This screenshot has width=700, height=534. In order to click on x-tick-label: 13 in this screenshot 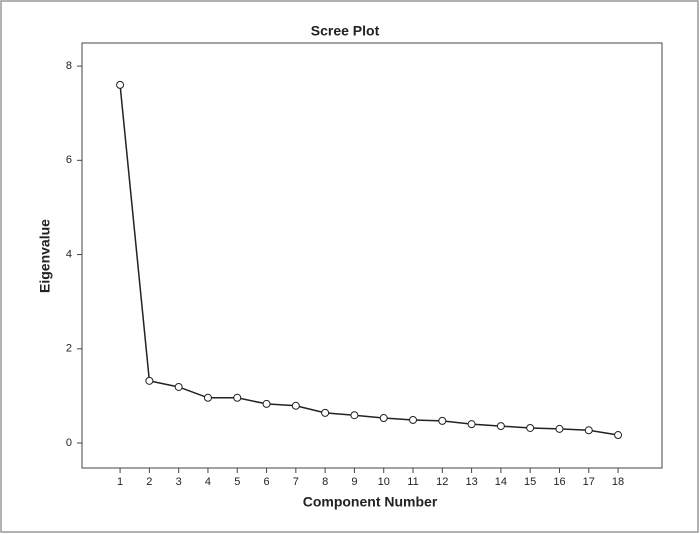, I will do `click(471, 482)`.